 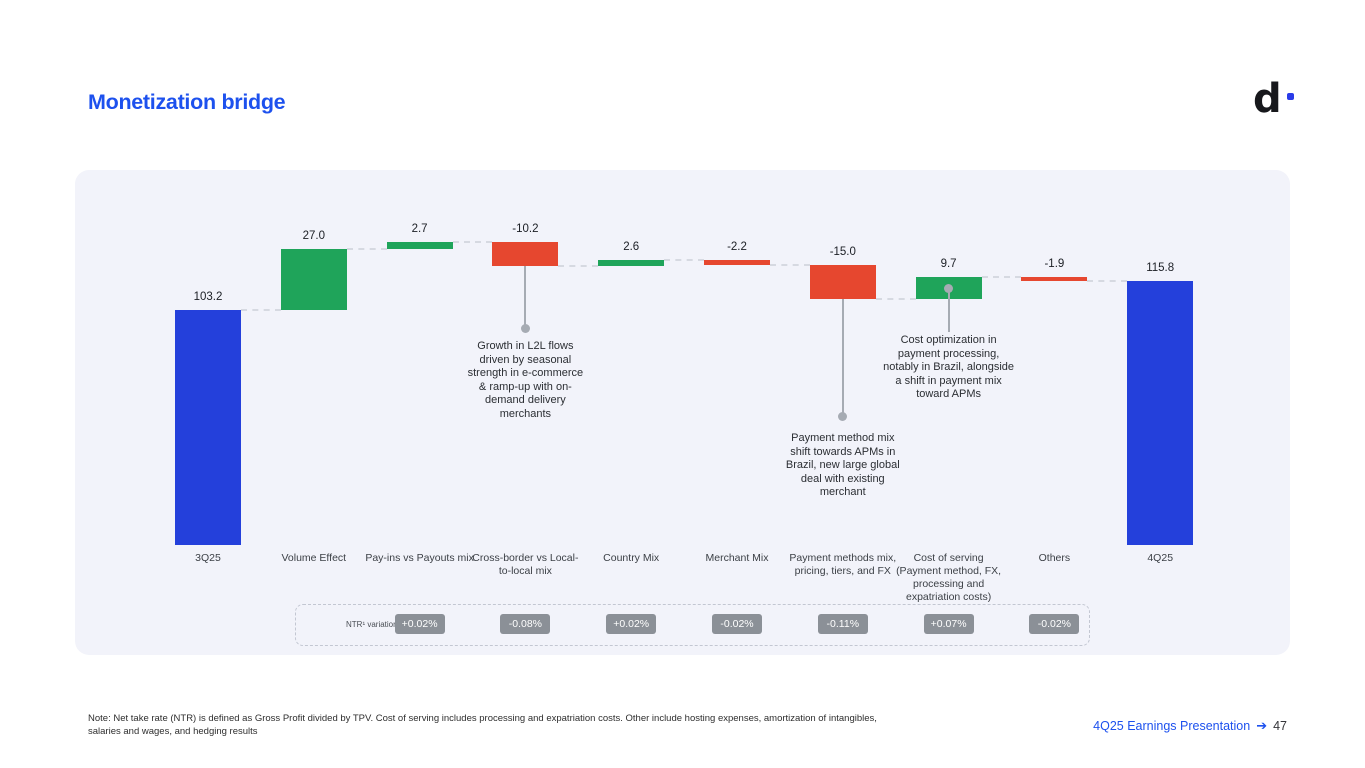 I want to click on bar-value-label: -15.0, so click(x=842, y=251).